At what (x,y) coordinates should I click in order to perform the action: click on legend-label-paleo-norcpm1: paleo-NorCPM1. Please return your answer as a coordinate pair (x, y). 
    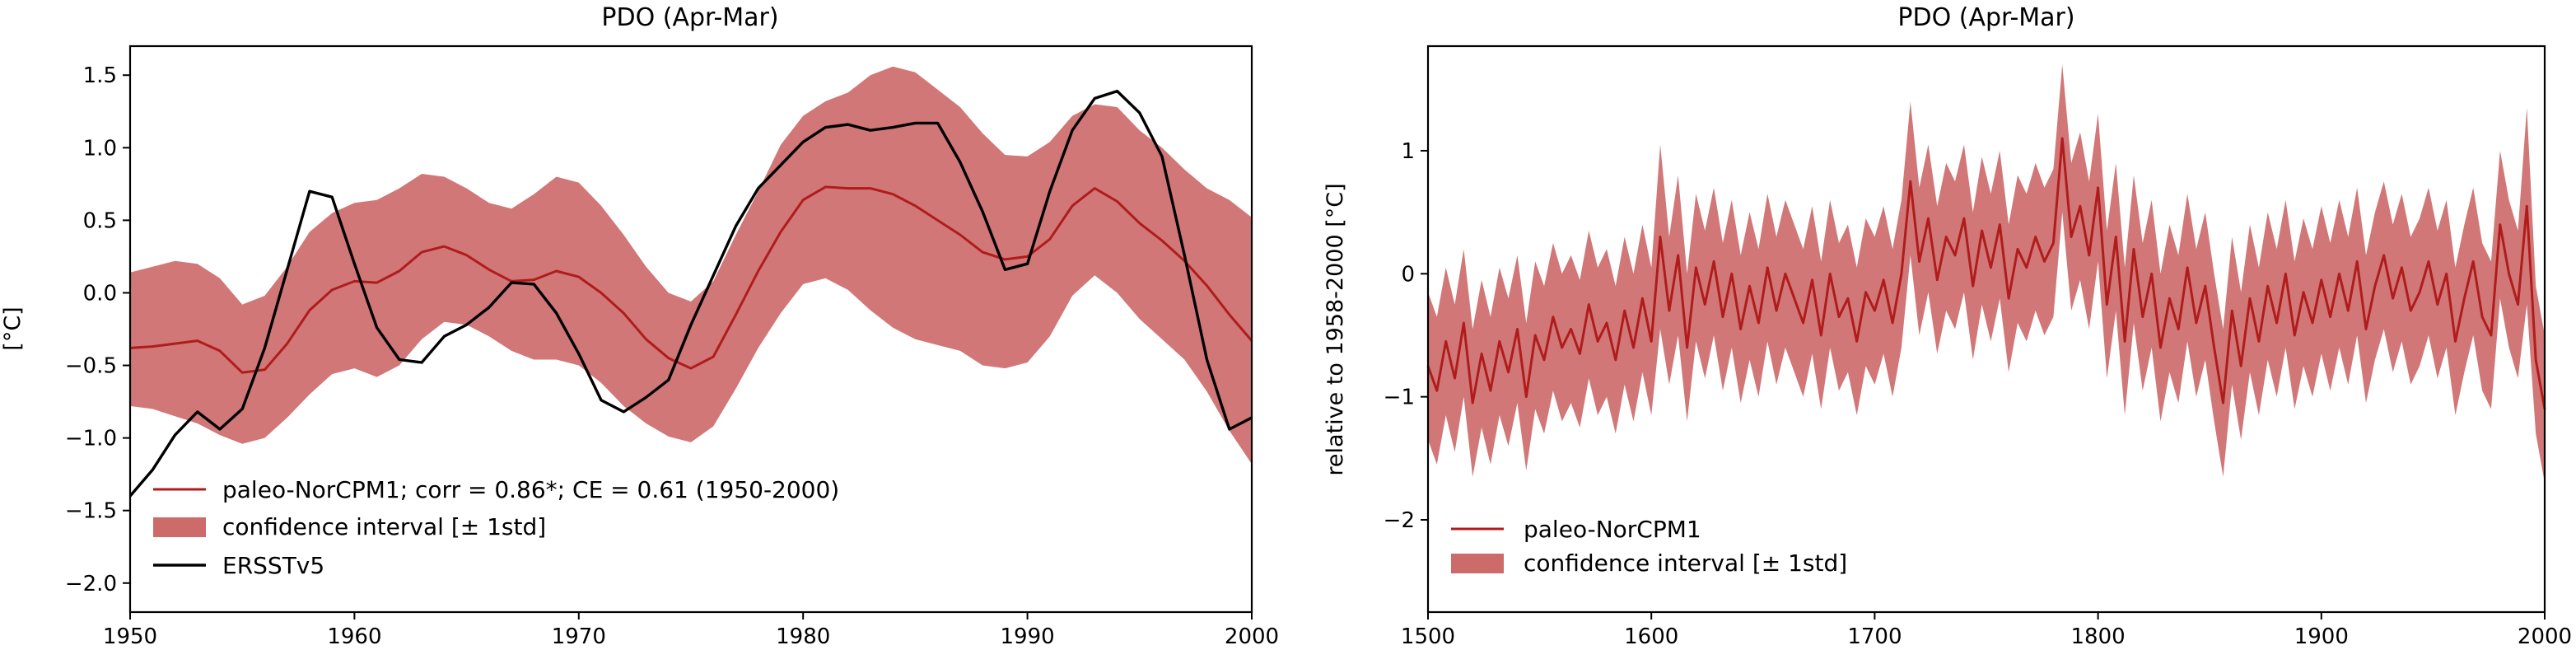
    Looking at the image, I should click on (1612, 529).